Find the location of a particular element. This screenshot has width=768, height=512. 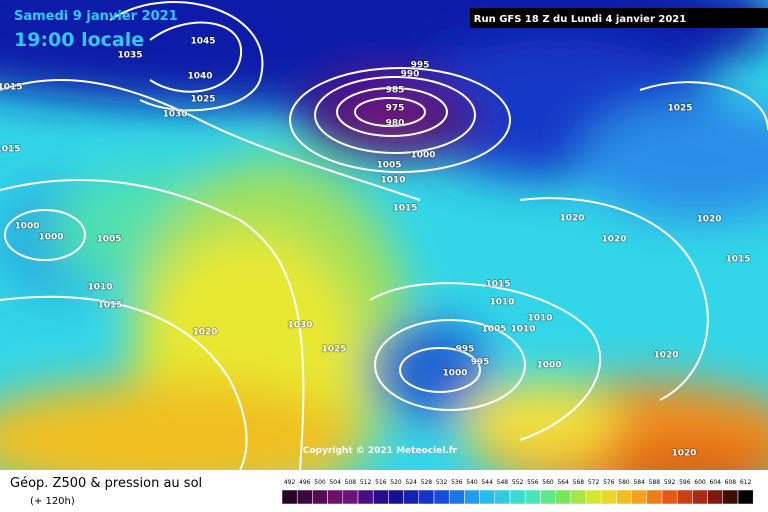

colorbar-label: 576 is located at coordinates (609, 482).